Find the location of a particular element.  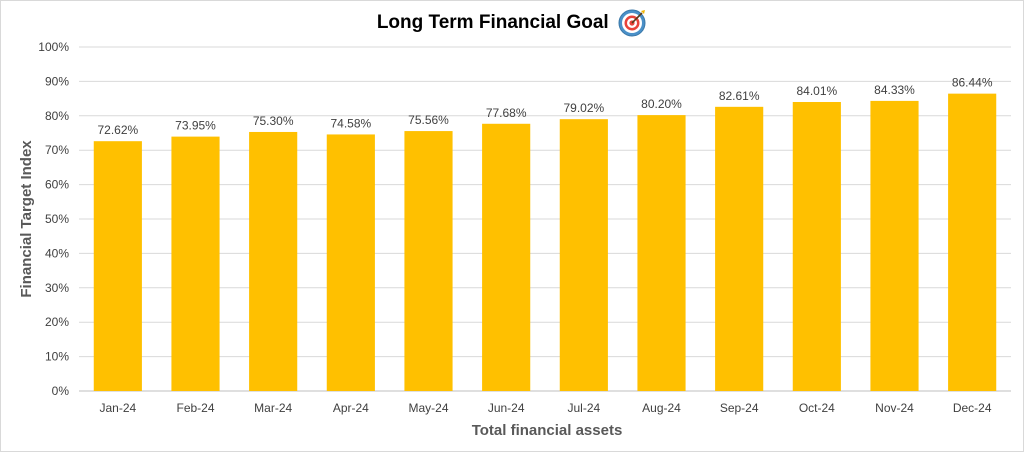

y-tick-label: 60% is located at coordinates (57, 185).